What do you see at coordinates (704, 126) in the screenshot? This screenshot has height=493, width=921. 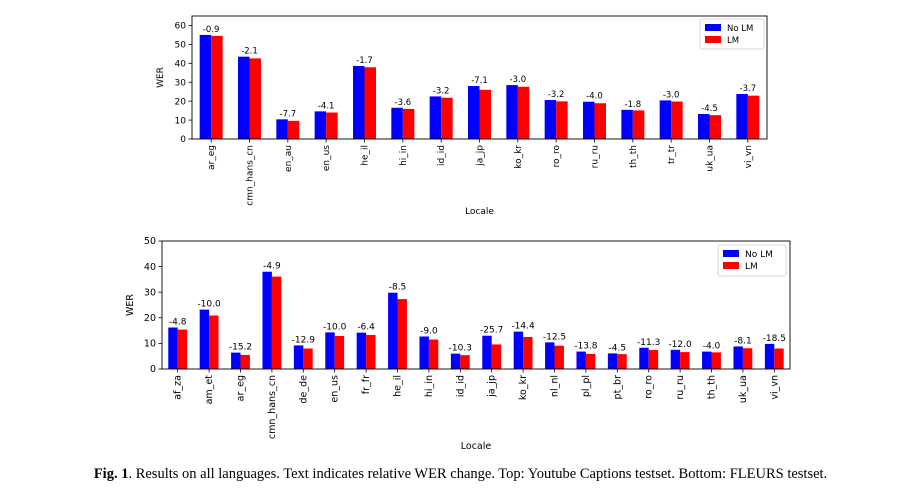 I see `bar-no-lm-uk_ua` at bounding box center [704, 126].